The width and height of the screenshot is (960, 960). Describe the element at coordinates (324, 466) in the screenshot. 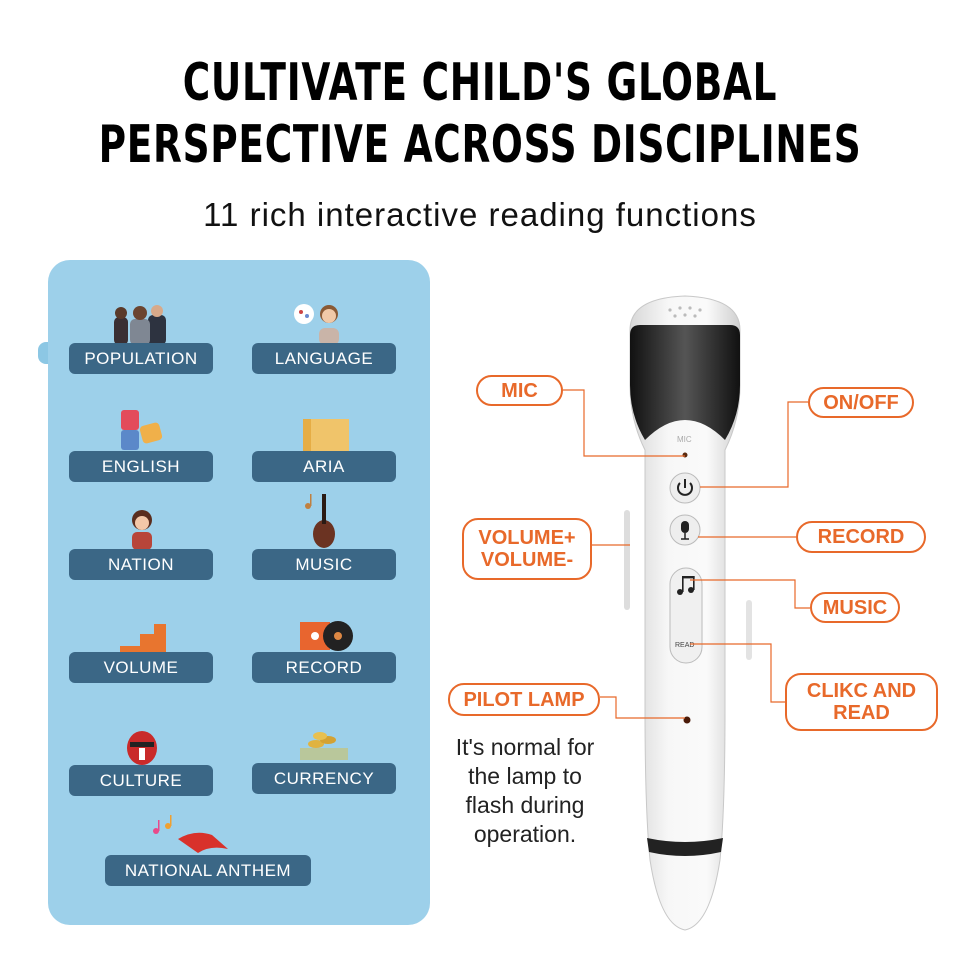

I see `function-aria: ARIA` at that location.